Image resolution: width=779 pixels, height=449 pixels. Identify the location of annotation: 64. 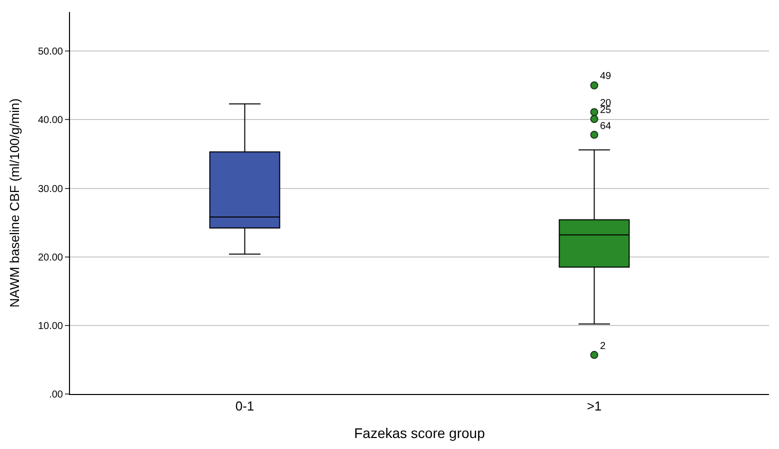
(606, 126).